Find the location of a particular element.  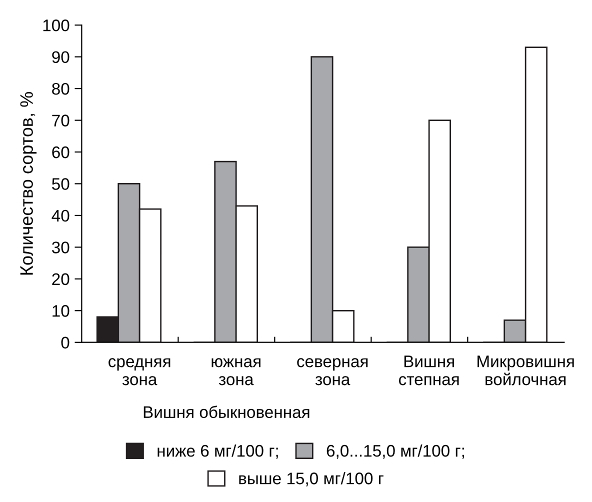

legend-label: 6,0...15,0 мг/100 г; is located at coordinates (395, 451).